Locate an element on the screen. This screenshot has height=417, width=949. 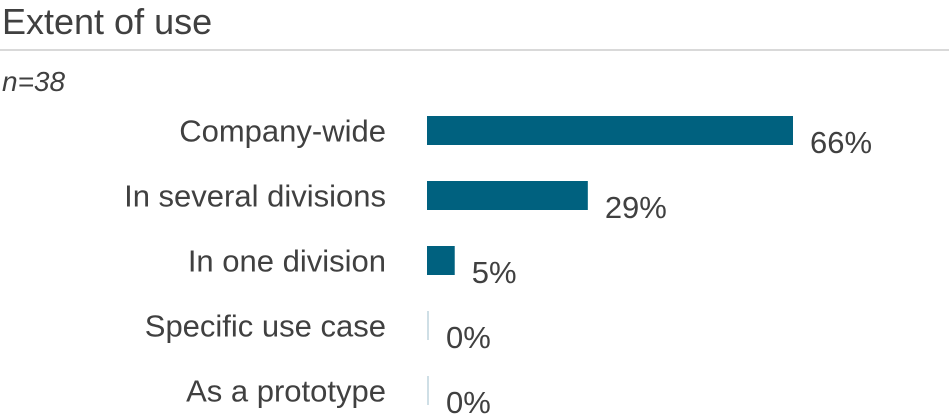
value-label-in-one-division: 5% is located at coordinates (494, 272).